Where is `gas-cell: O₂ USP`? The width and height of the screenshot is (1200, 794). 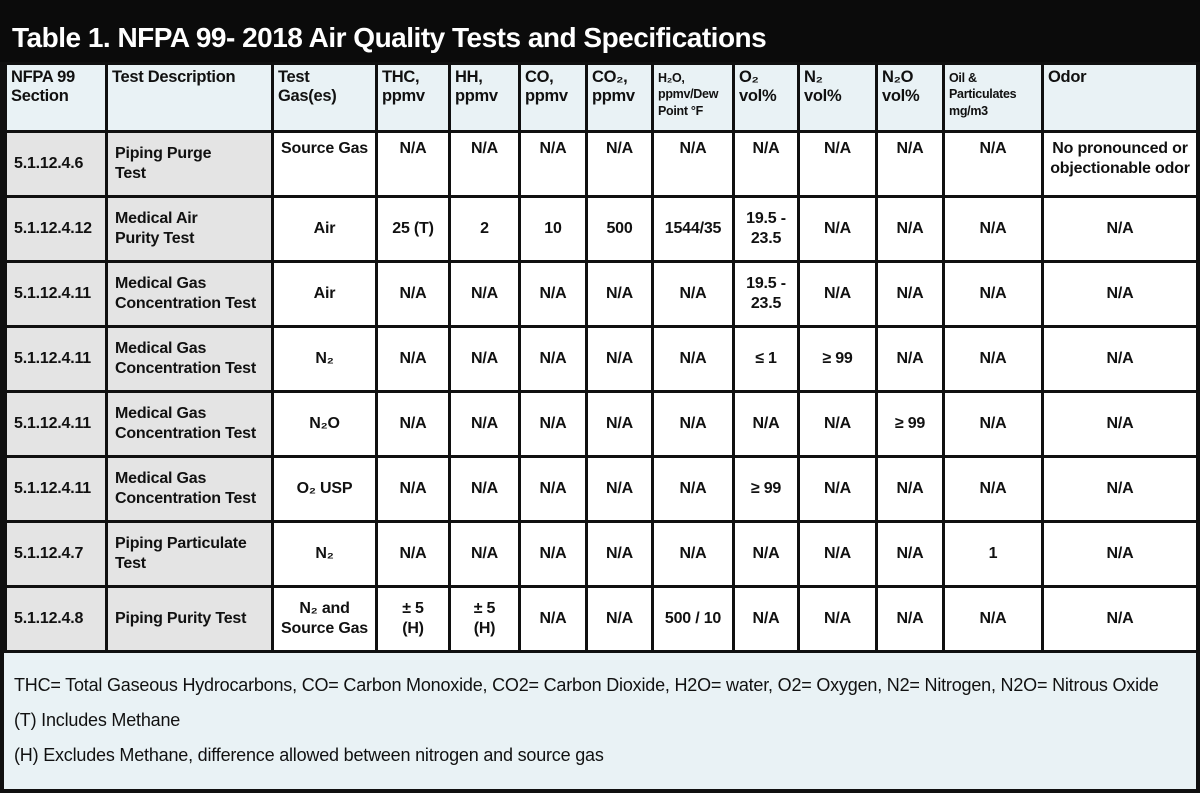 gas-cell: O₂ USP is located at coordinates (324, 489).